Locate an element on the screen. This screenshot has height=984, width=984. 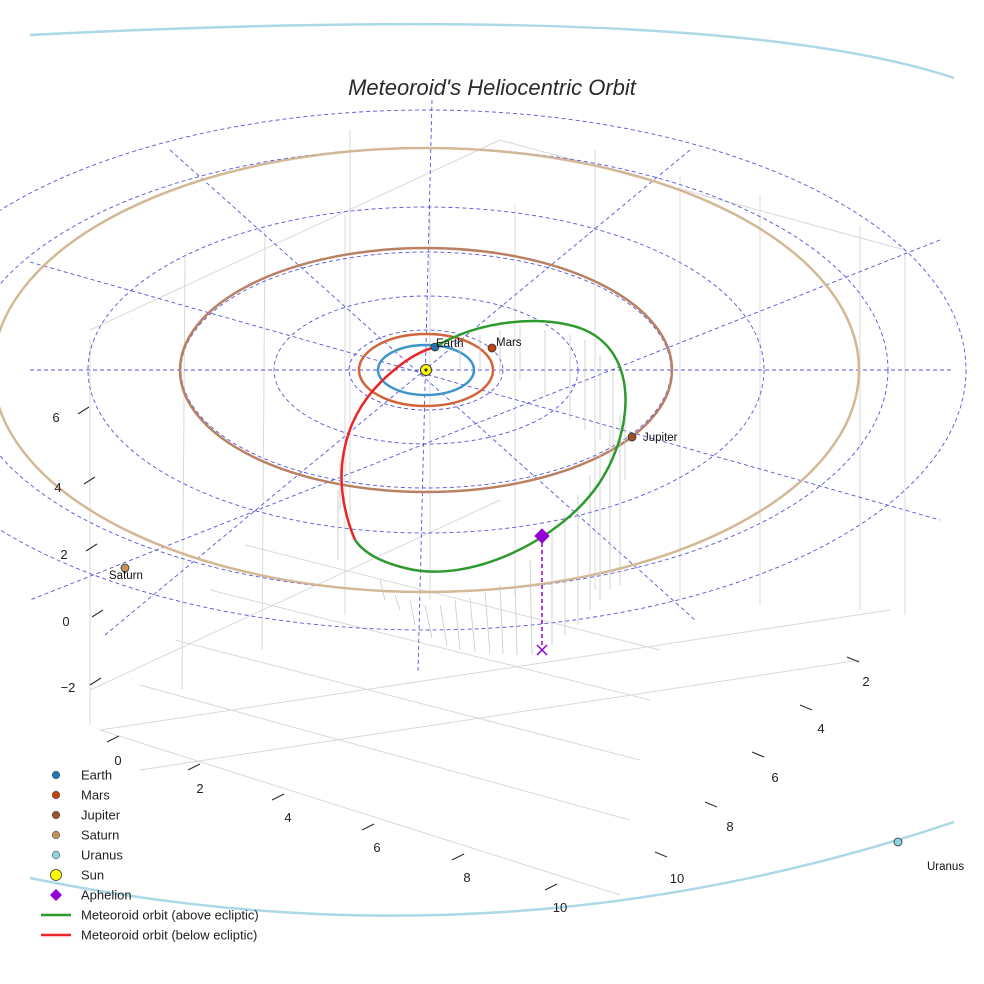
x-tick-label: 6 is located at coordinates (376, 847).